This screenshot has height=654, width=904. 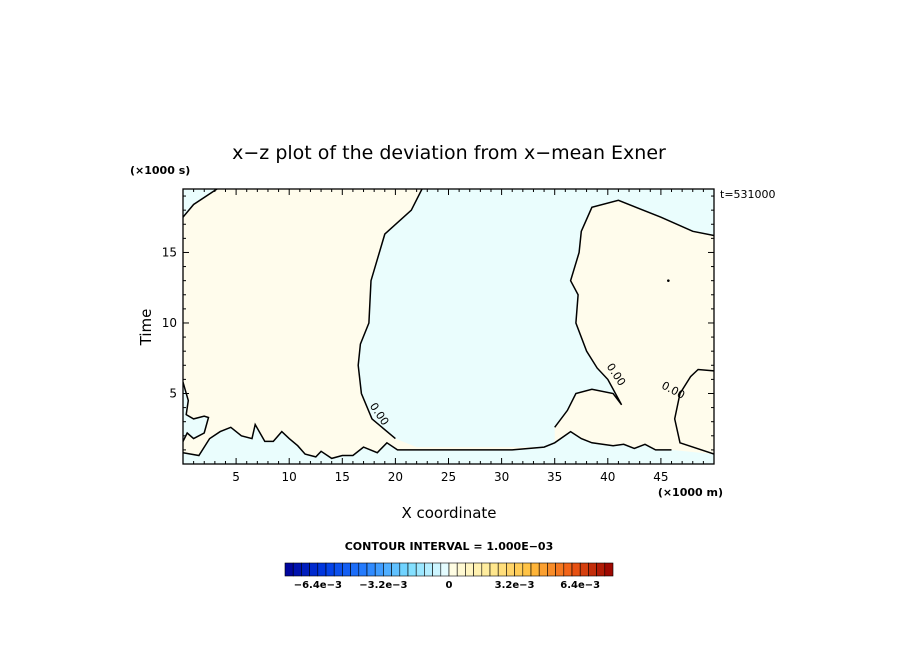 What do you see at coordinates (449, 546) in the screenshot?
I see `contour-interval-text: CONTOUR INTERVAL = 1.000E−03` at bounding box center [449, 546].